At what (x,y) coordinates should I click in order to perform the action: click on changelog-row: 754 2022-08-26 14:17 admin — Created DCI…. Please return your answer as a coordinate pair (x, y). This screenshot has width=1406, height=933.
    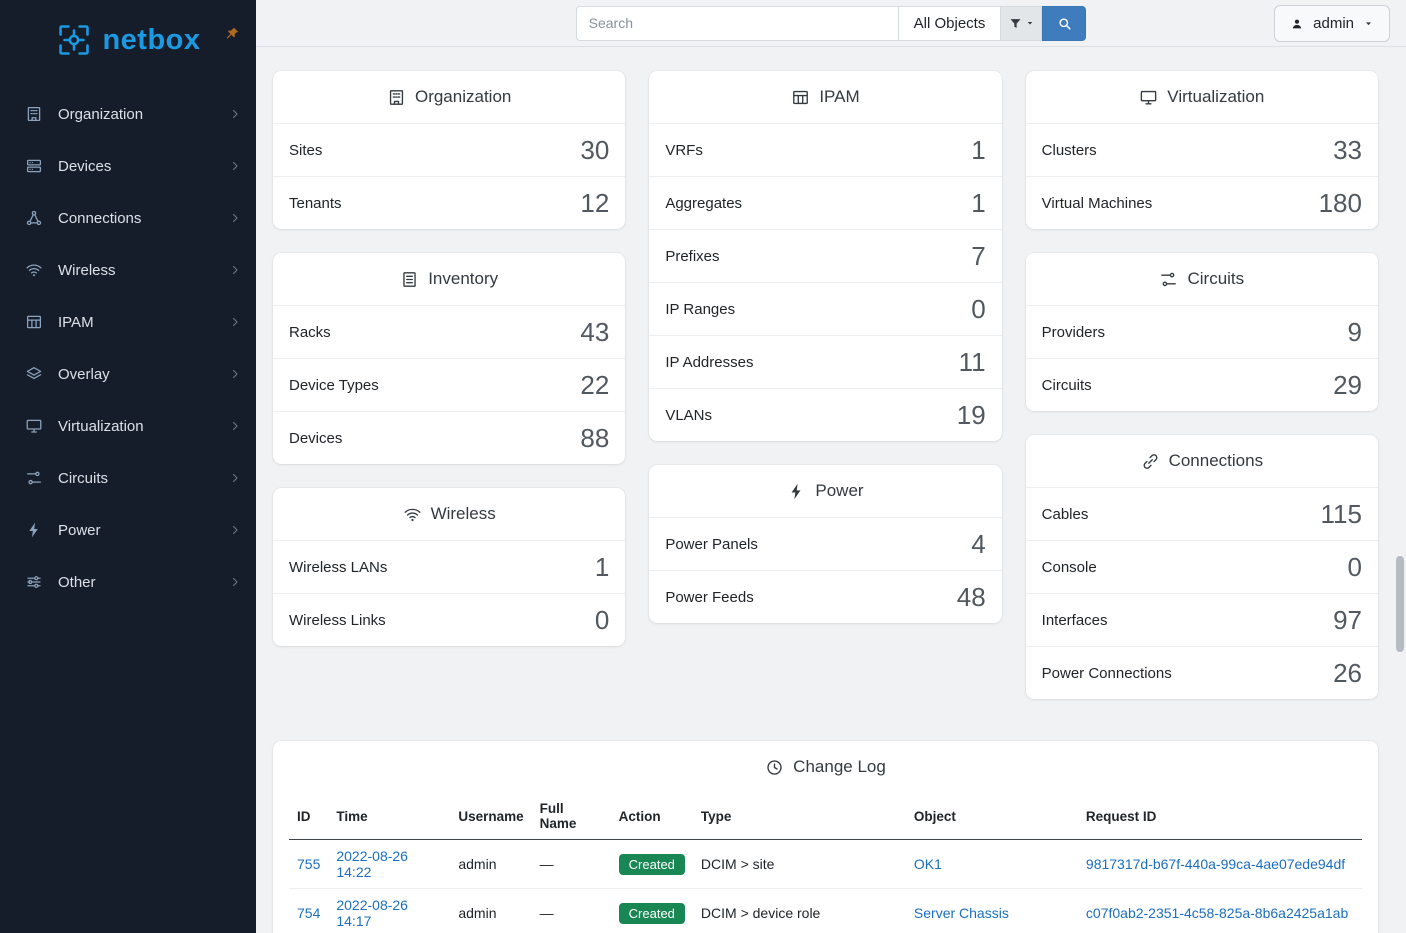
    Looking at the image, I should click on (825, 910).